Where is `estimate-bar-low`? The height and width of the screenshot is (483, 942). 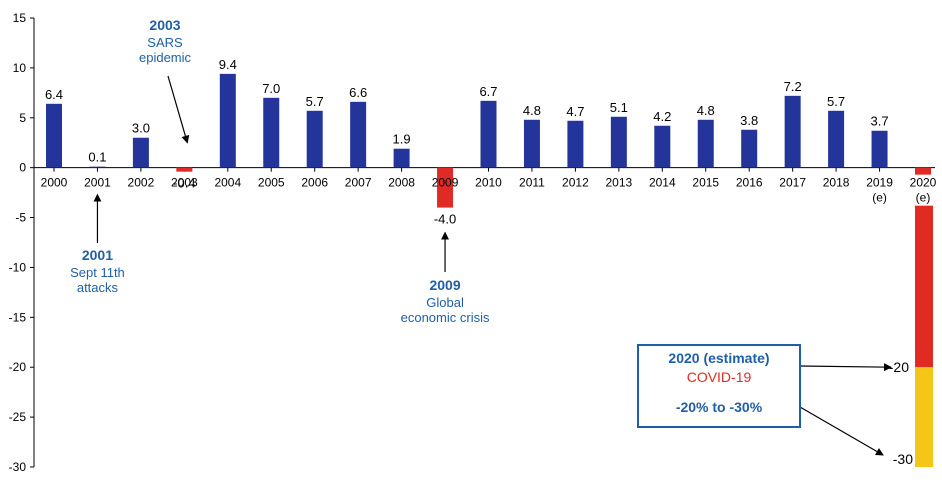
estimate-bar-low is located at coordinates (924, 417).